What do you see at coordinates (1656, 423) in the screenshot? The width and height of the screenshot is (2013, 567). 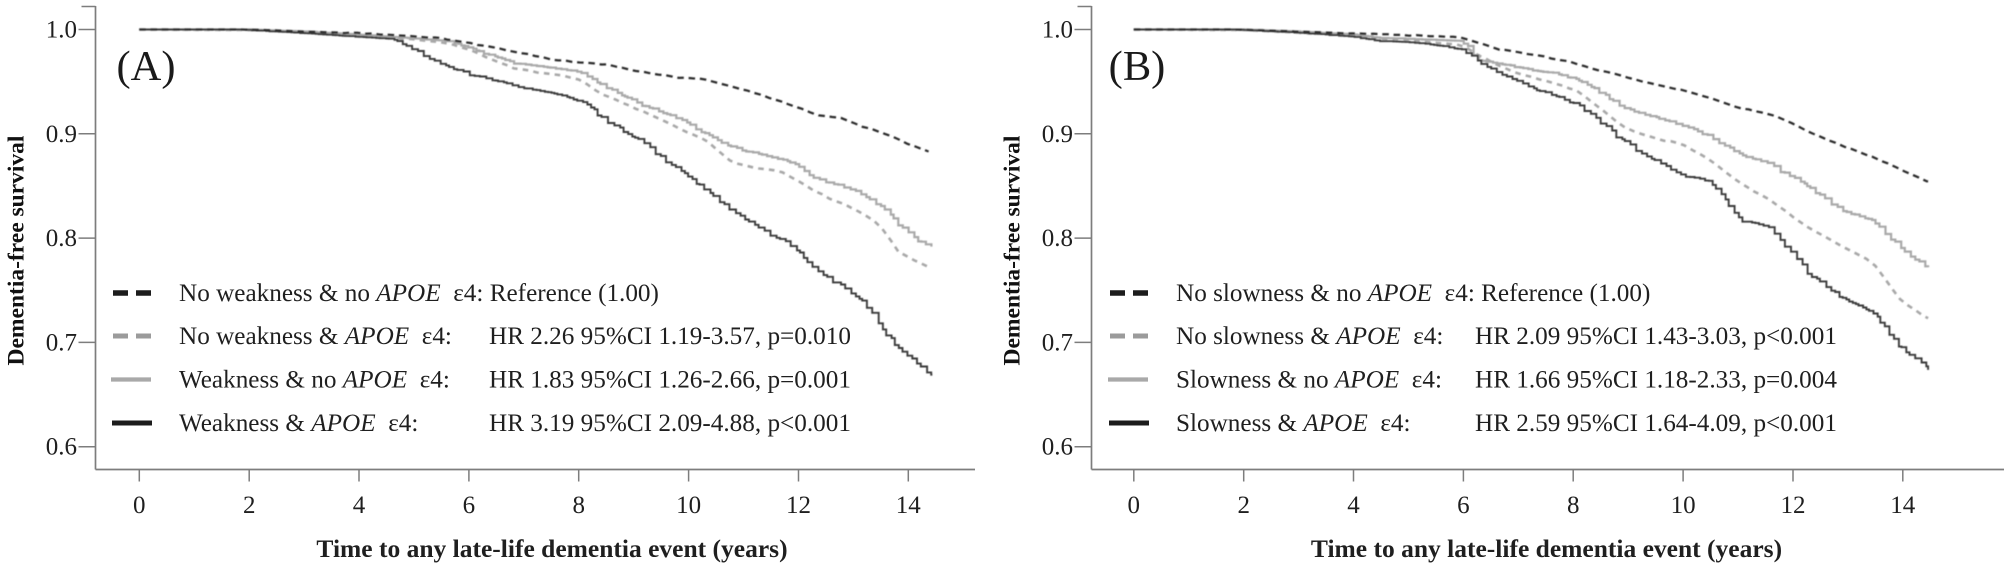 I see `svg-text:HR 2.59 95%CI 1.64-4.09, p<0.0: HR 2.59 95%CI 1.64-4.09, p<0.001` at bounding box center [1656, 423].